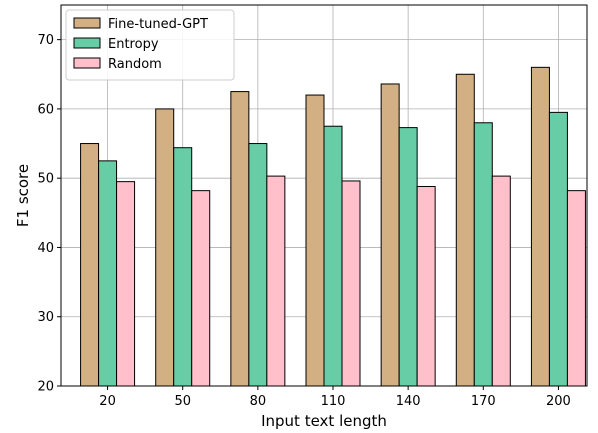  Describe the element at coordinates (23, 195) in the screenshot. I see `y-axis-label: F1 score` at that location.